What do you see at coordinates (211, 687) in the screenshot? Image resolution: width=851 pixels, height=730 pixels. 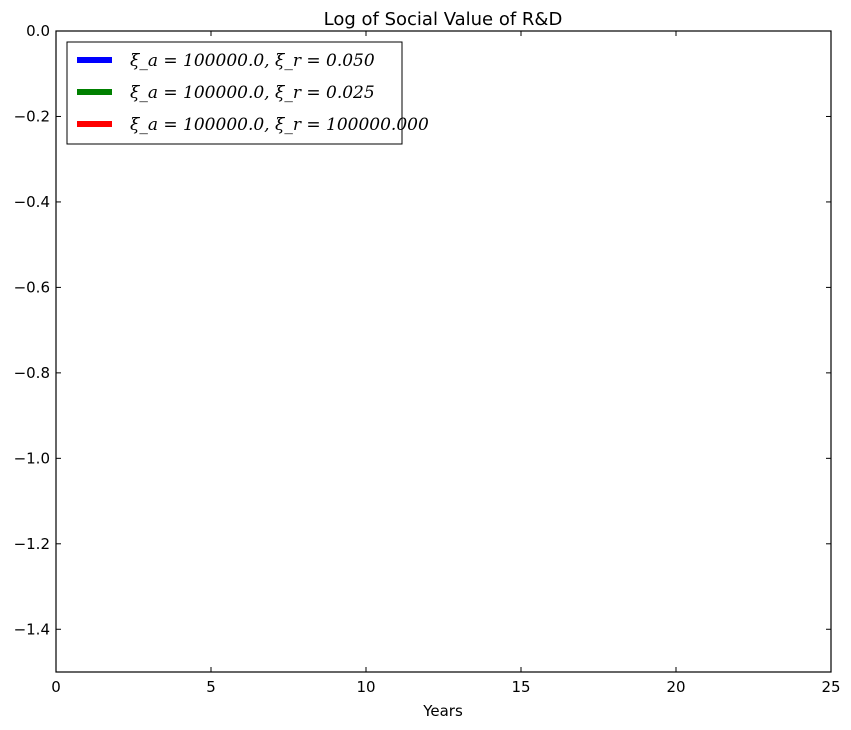 I see `x-tick-label: 5` at bounding box center [211, 687].